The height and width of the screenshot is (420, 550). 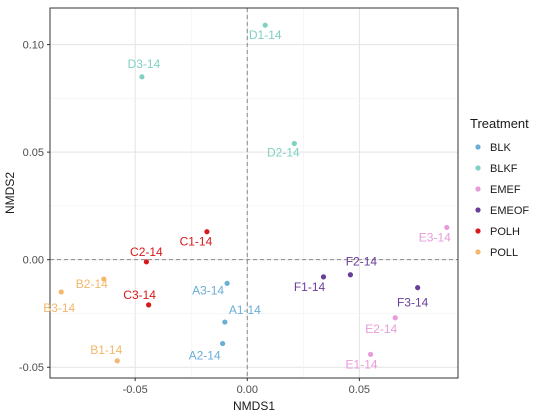 I want to click on point-label: D2-14, so click(x=283, y=153).